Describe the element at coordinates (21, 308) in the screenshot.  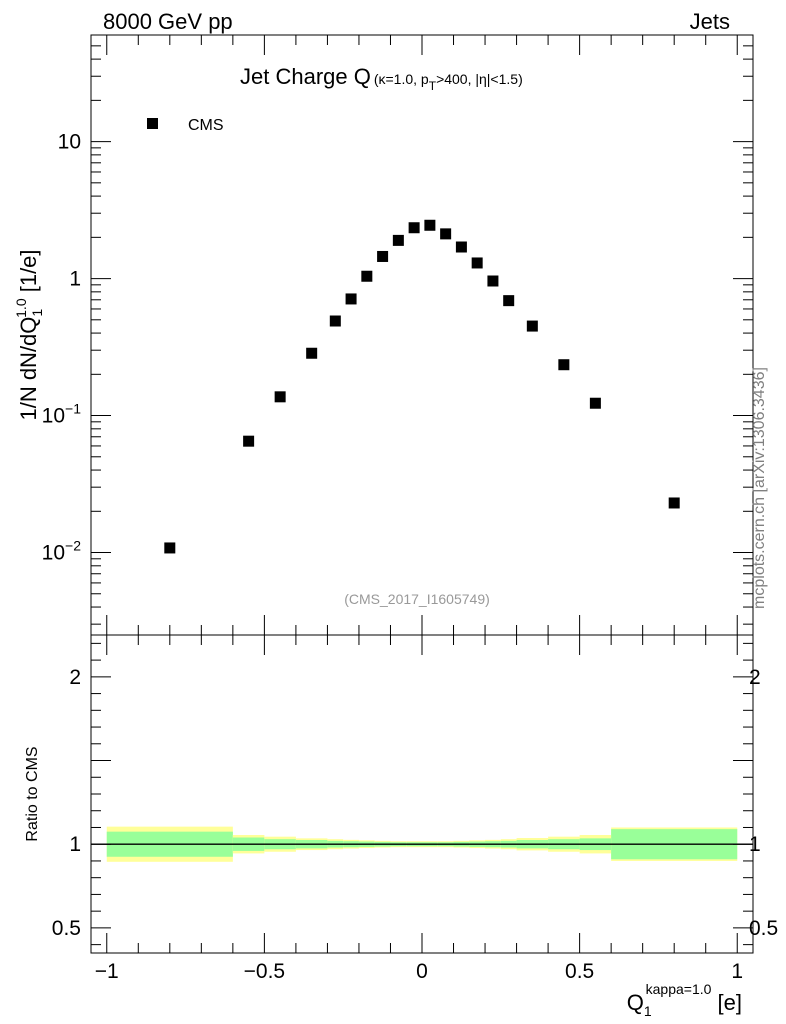
I see `main-y-axis-label-sup: 1.0` at that location.